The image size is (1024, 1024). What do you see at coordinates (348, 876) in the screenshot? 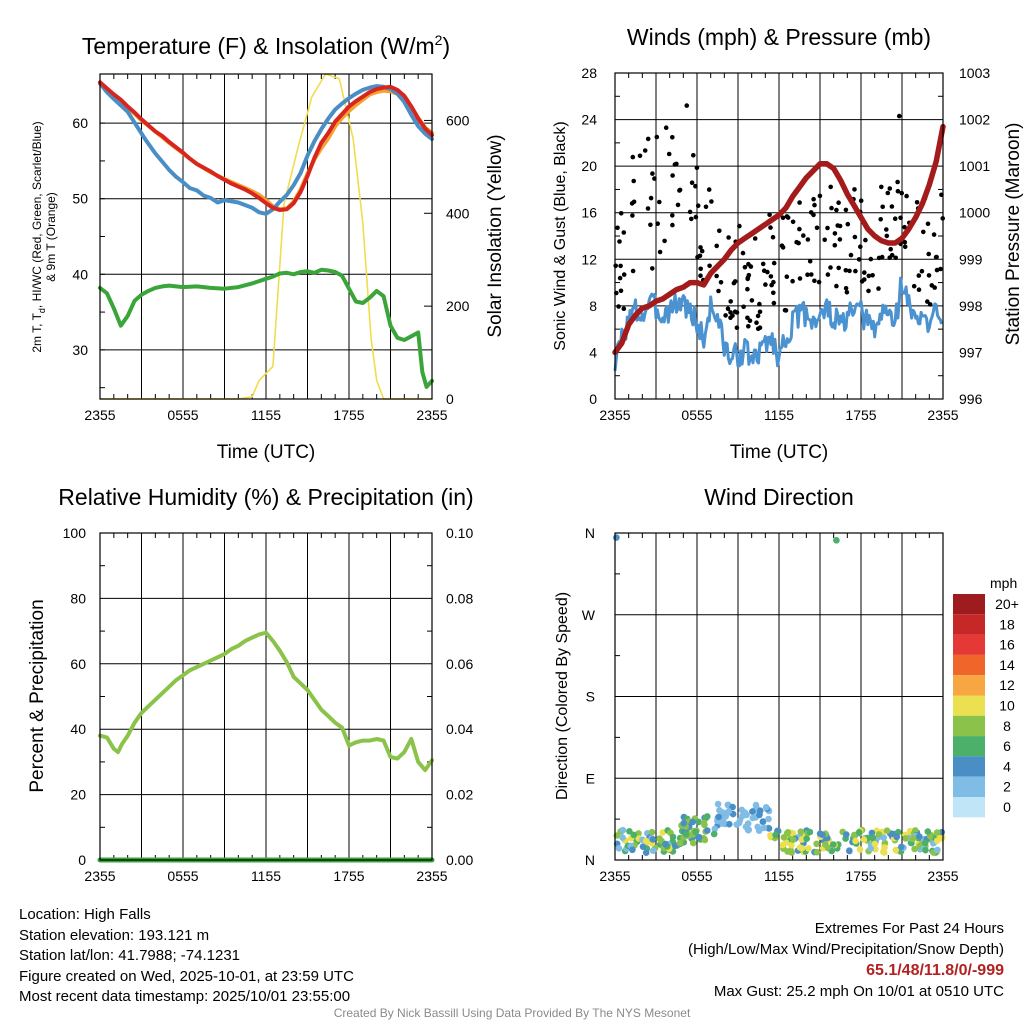
I see `rh-x-tick-label: 1755` at bounding box center [348, 876].